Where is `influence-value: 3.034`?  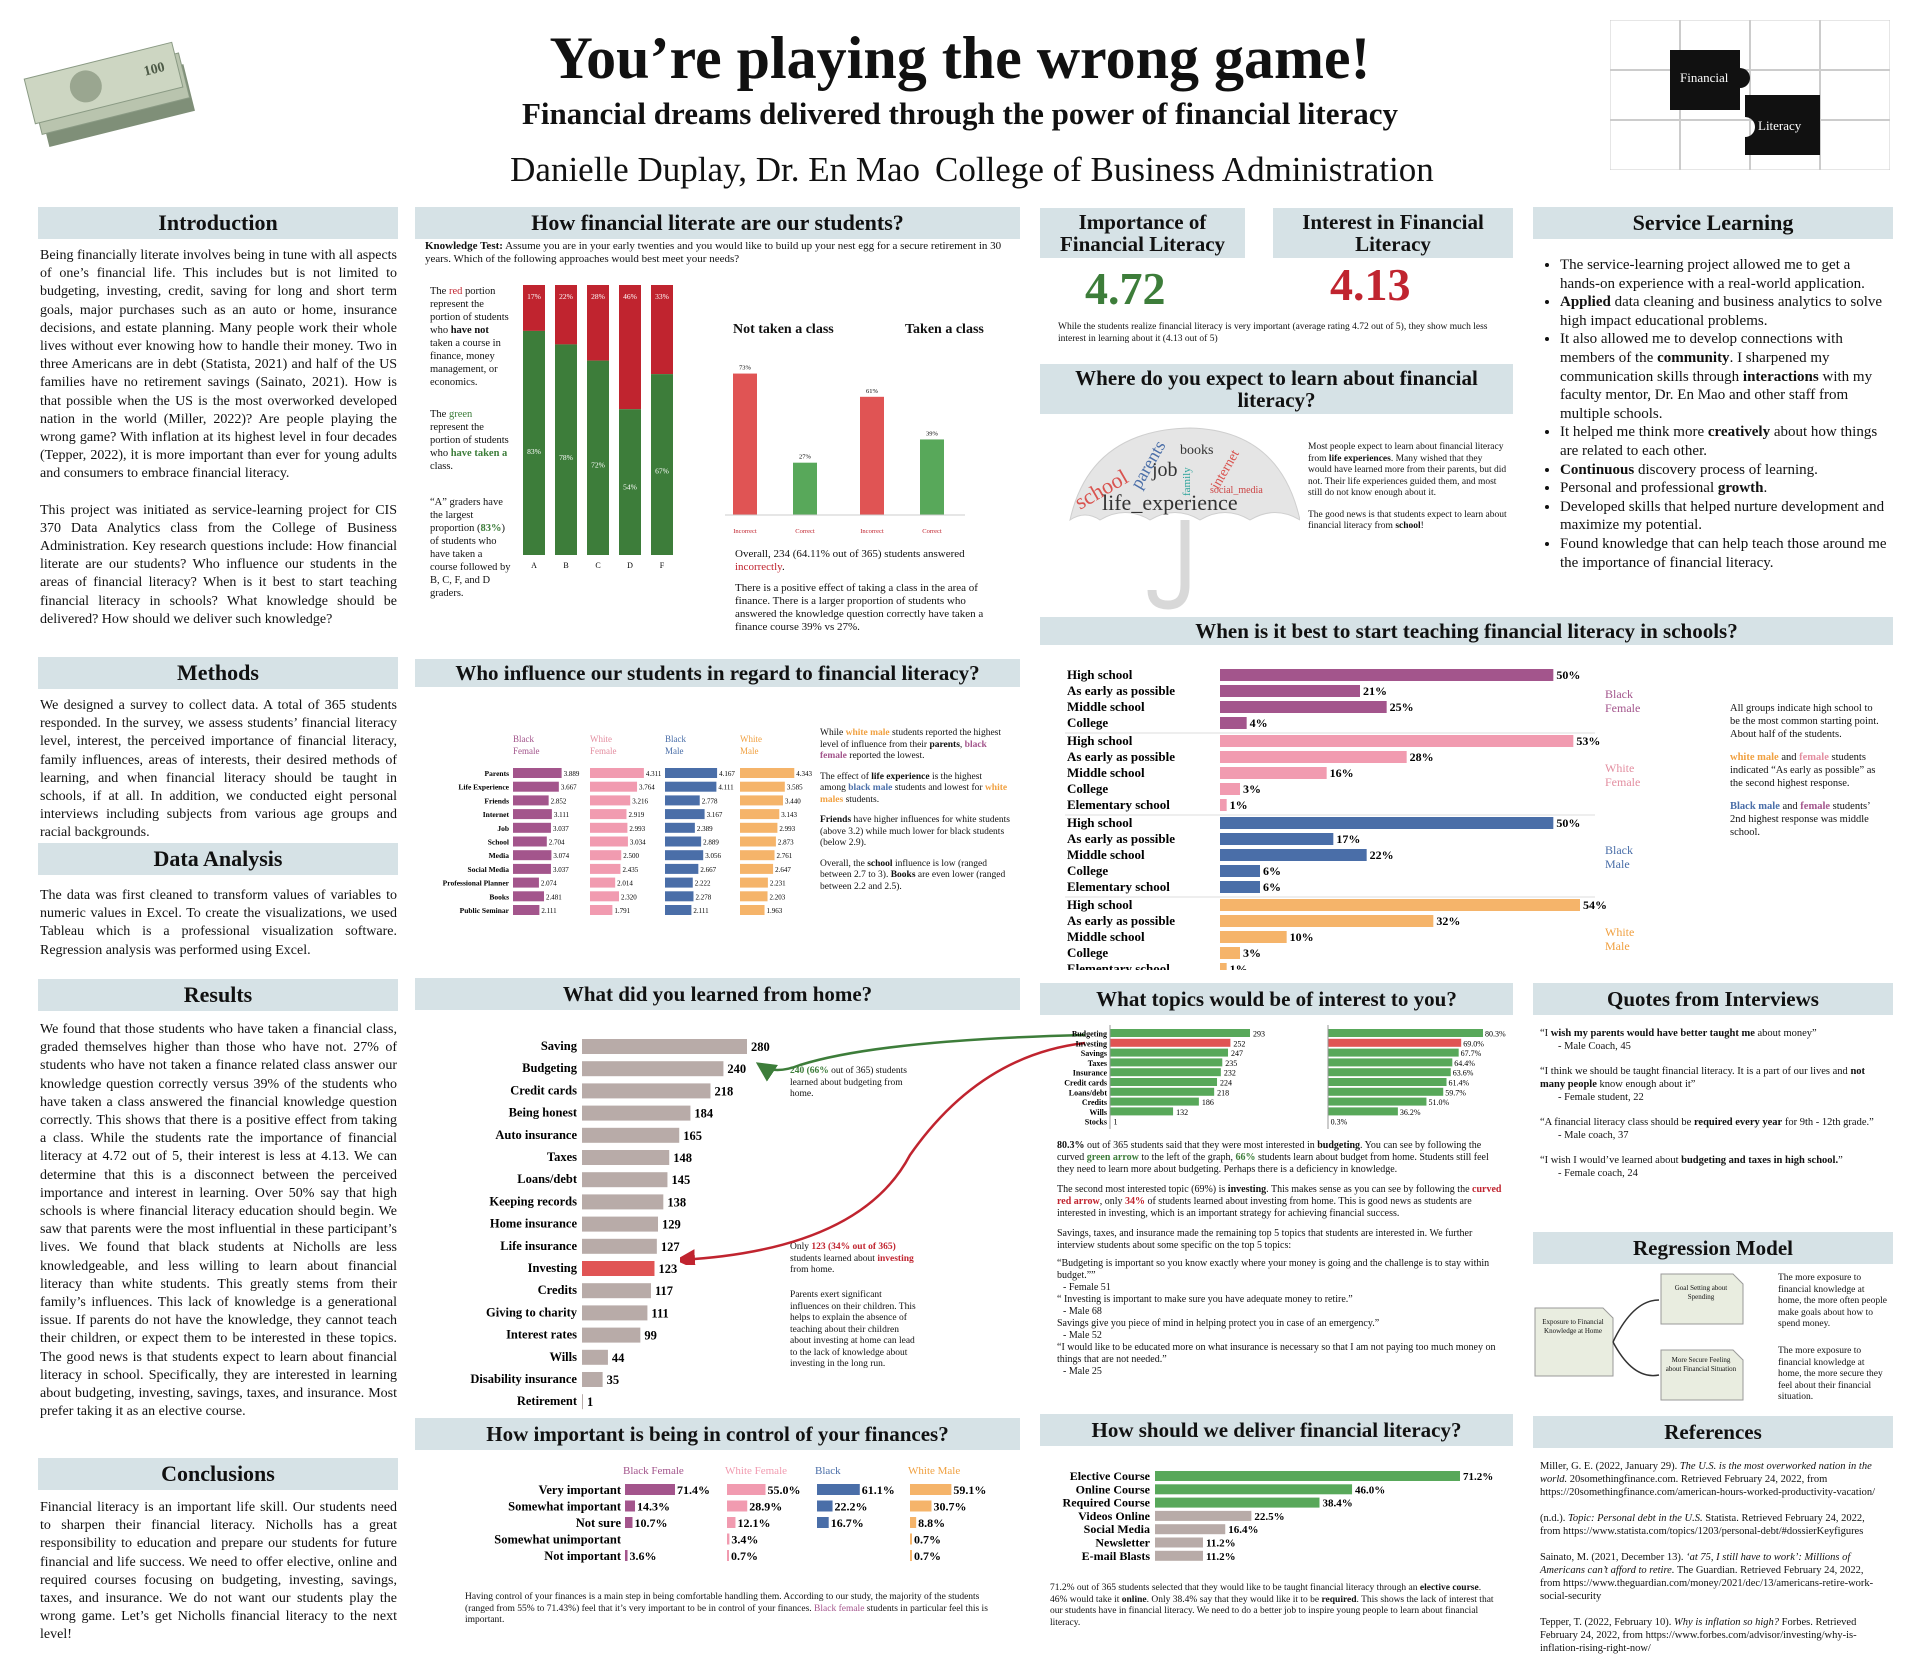
influence-value: 3.034 is located at coordinates (638, 843).